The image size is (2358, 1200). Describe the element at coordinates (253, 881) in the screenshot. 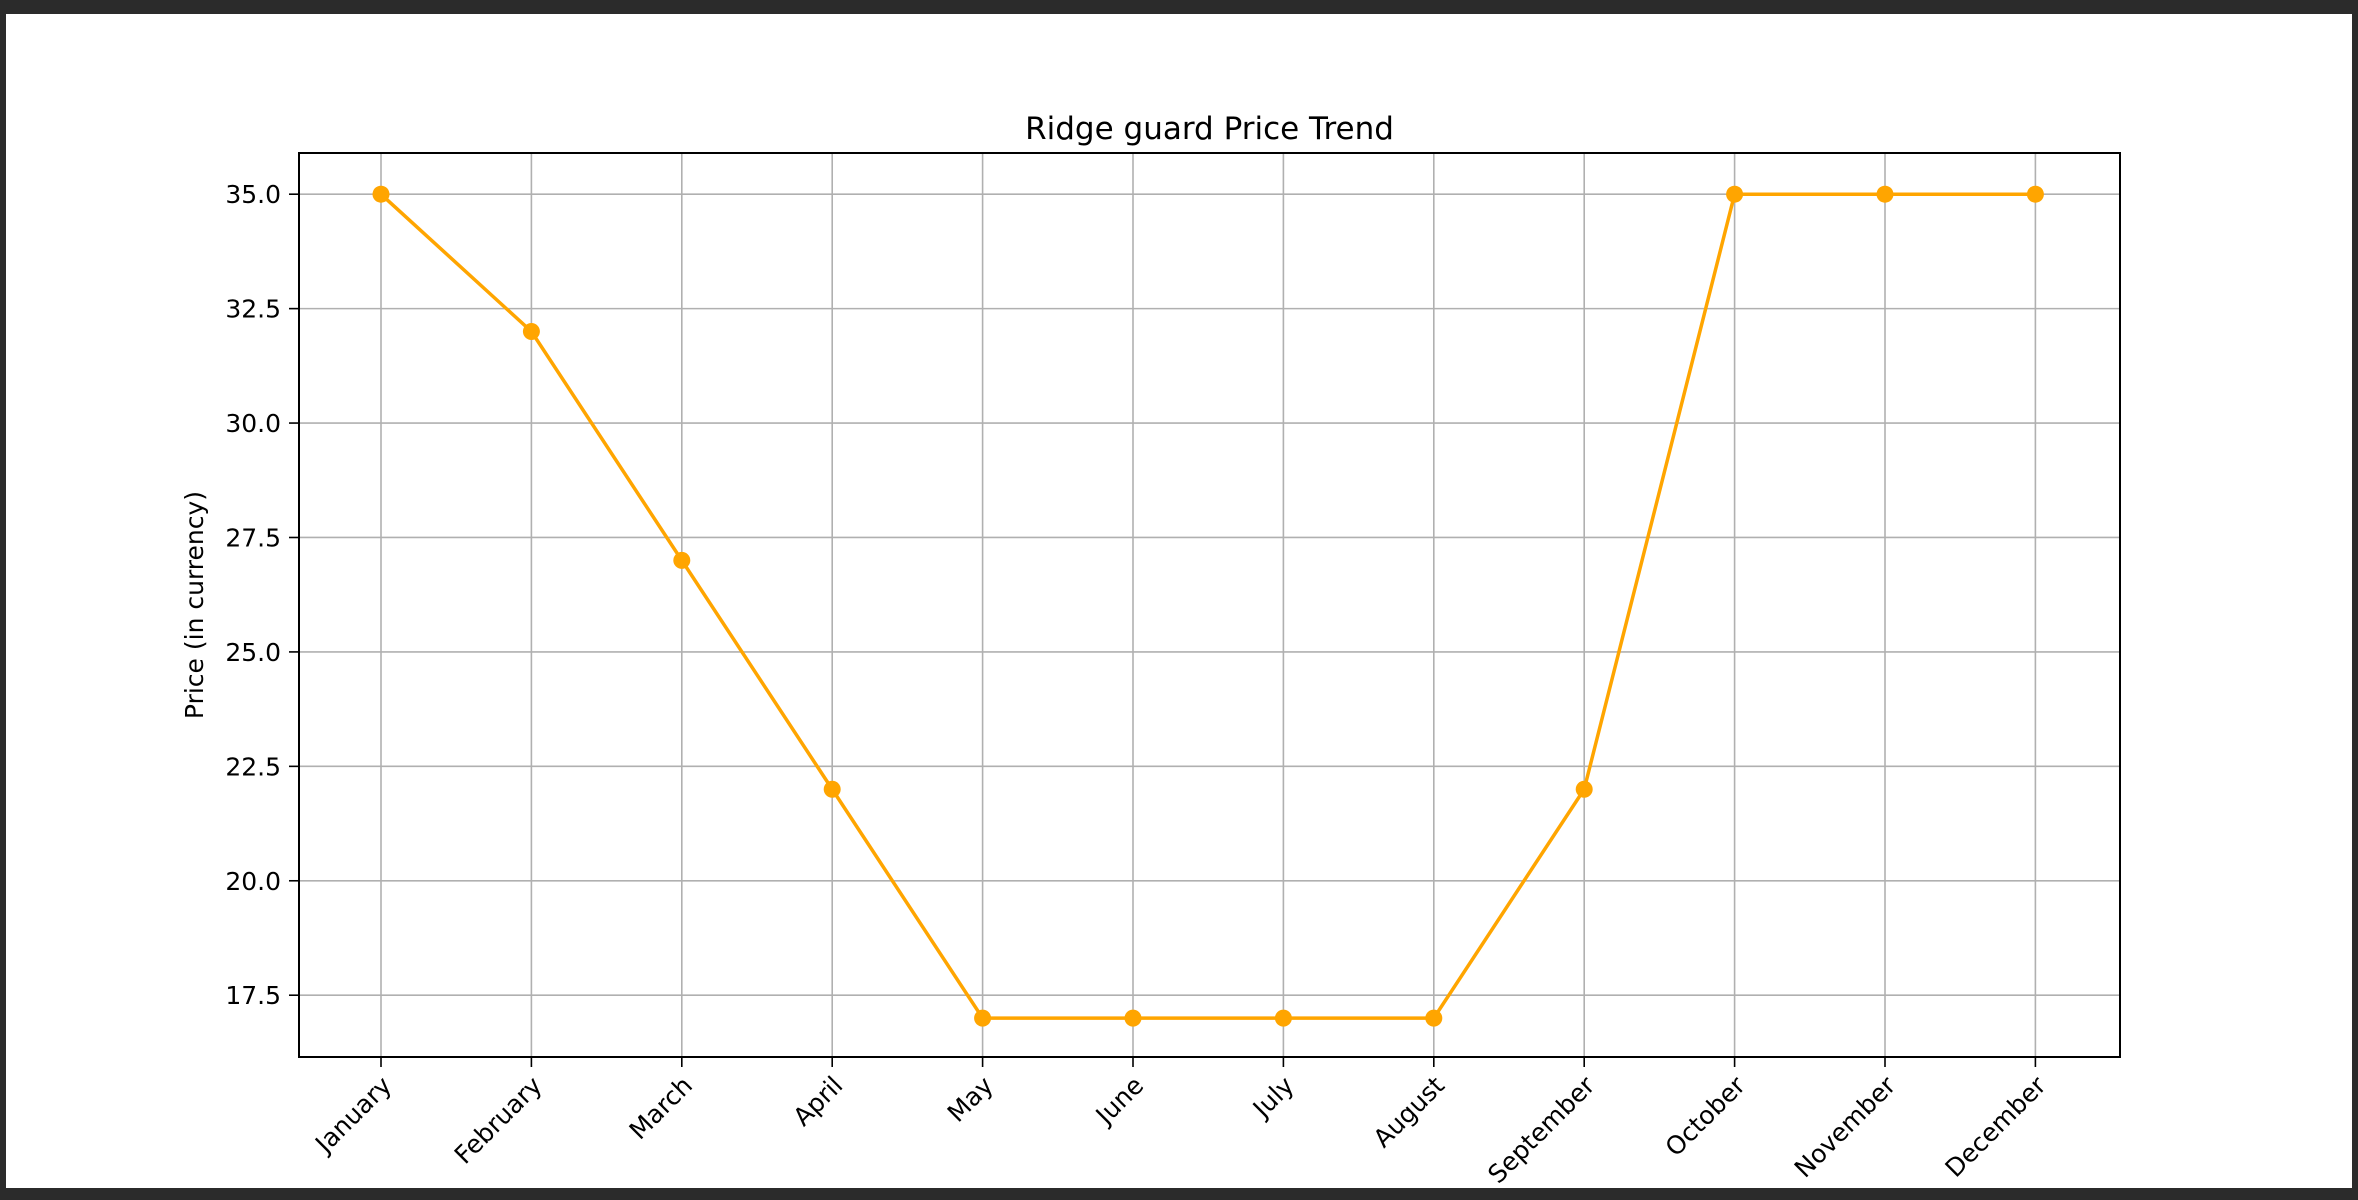

I see `y-tick-label: 20.0` at that location.